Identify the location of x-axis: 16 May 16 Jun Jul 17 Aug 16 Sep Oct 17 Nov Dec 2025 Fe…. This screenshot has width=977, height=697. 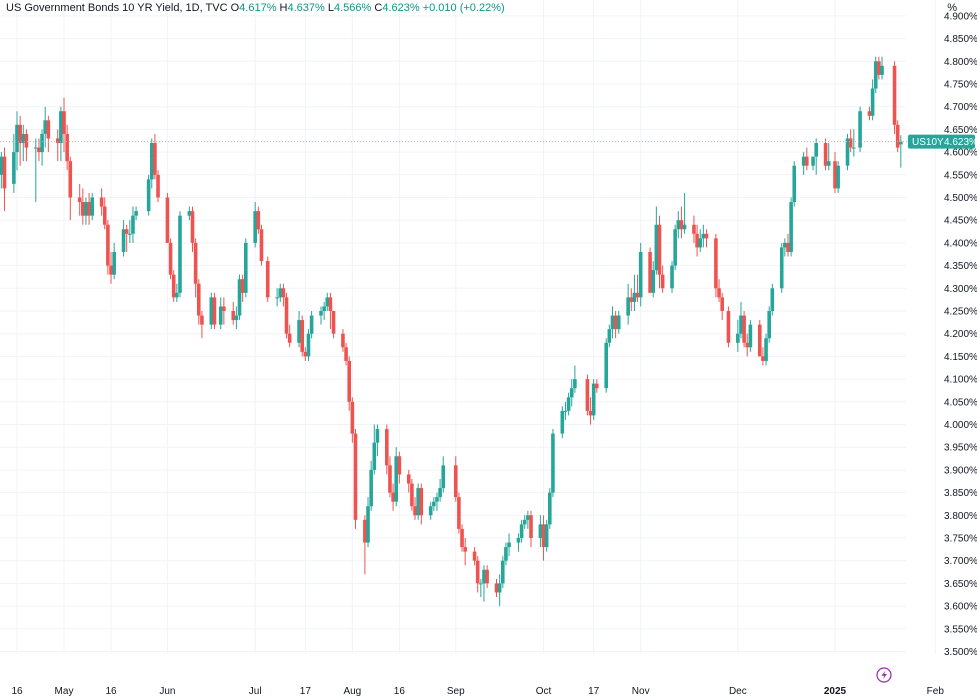
(477, 691).